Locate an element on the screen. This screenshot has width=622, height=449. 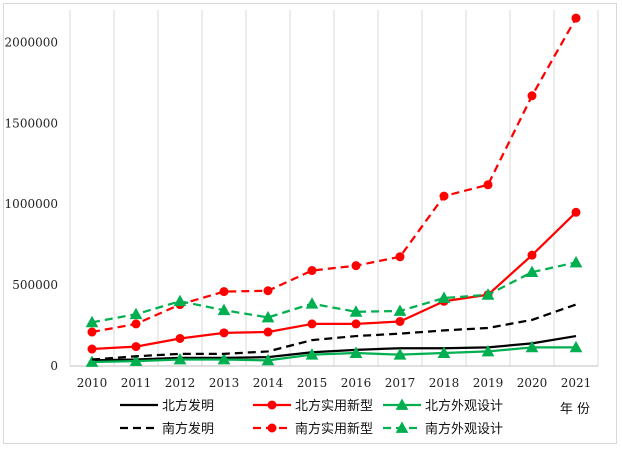
x-tick-label: 2014 is located at coordinates (268, 383).